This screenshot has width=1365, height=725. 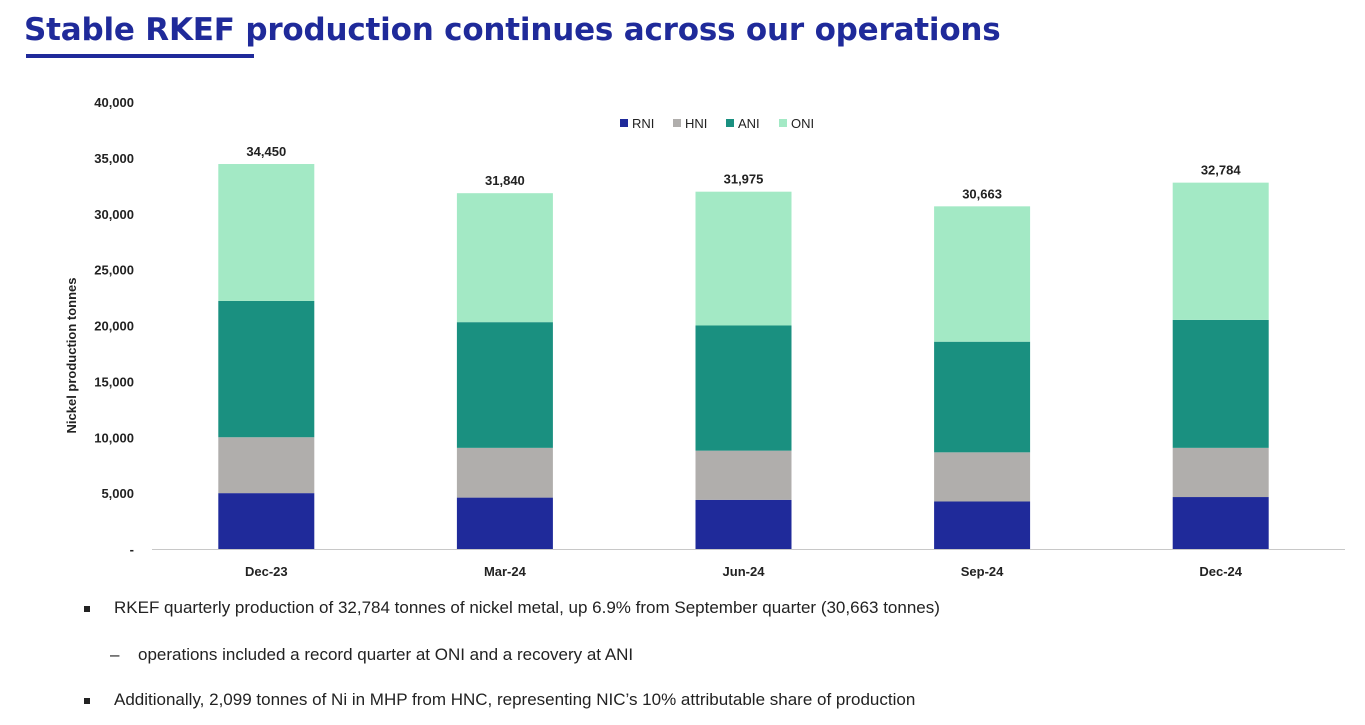 What do you see at coordinates (114, 102) in the screenshot?
I see `y-tick-label: 40,000` at bounding box center [114, 102].